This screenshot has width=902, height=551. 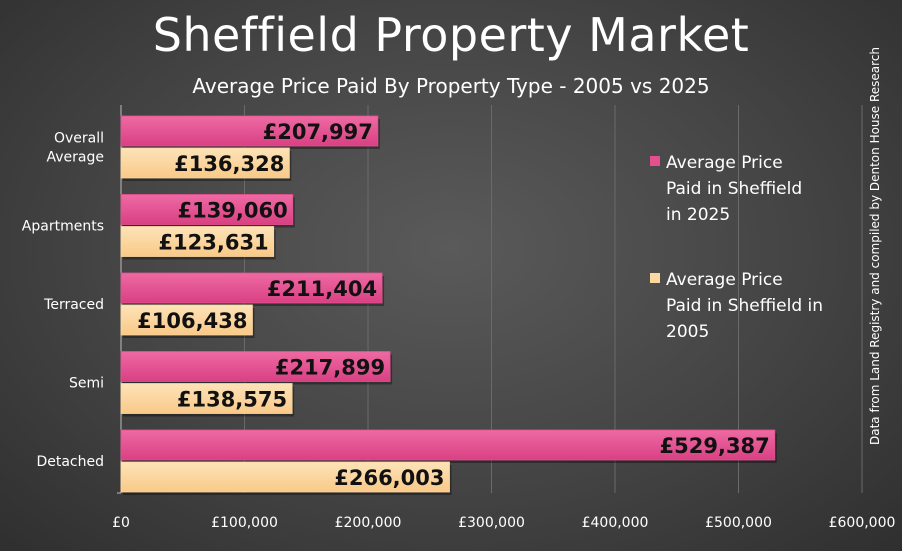 What do you see at coordinates (615, 523) in the screenshot?
I see `x-tick-label: £400,000` at bounding box center [615, 523].